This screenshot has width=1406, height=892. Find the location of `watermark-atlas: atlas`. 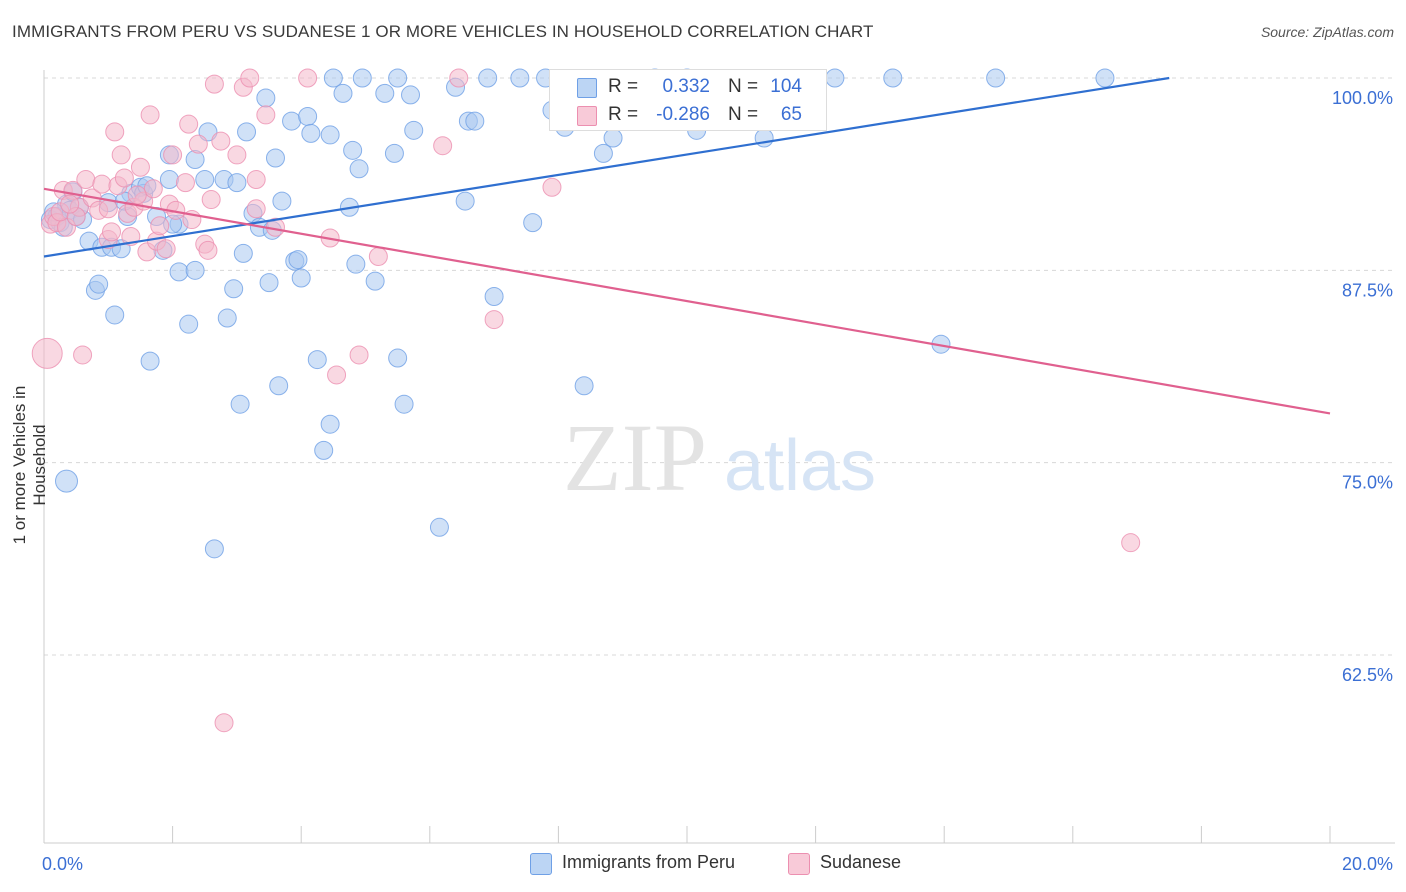

watermark-atlas: atlas is located at coordinates (800, 466).